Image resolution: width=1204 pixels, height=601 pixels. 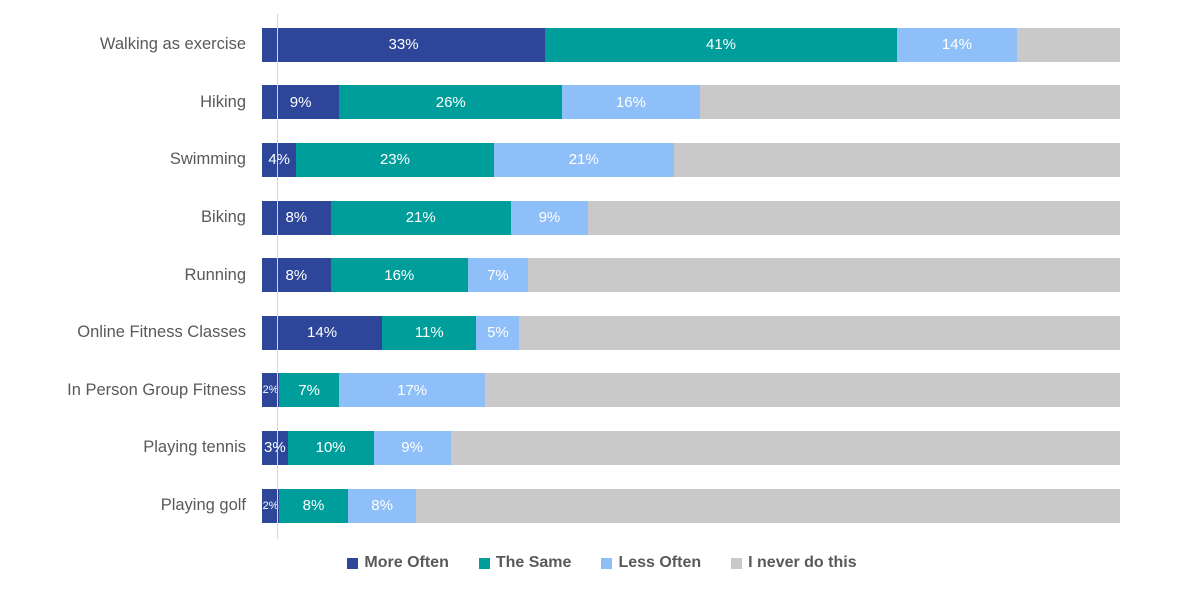 I want to click on legend-item-i-never-do-this: I never do this, so click(x=794, y=563).